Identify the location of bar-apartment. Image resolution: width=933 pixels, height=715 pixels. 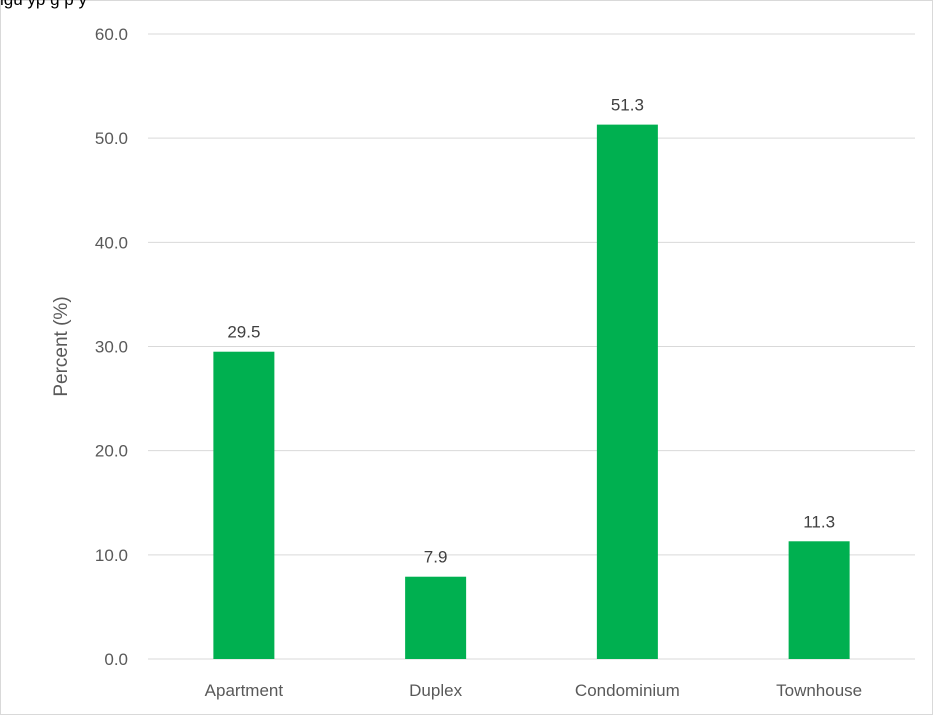
(244, 505).